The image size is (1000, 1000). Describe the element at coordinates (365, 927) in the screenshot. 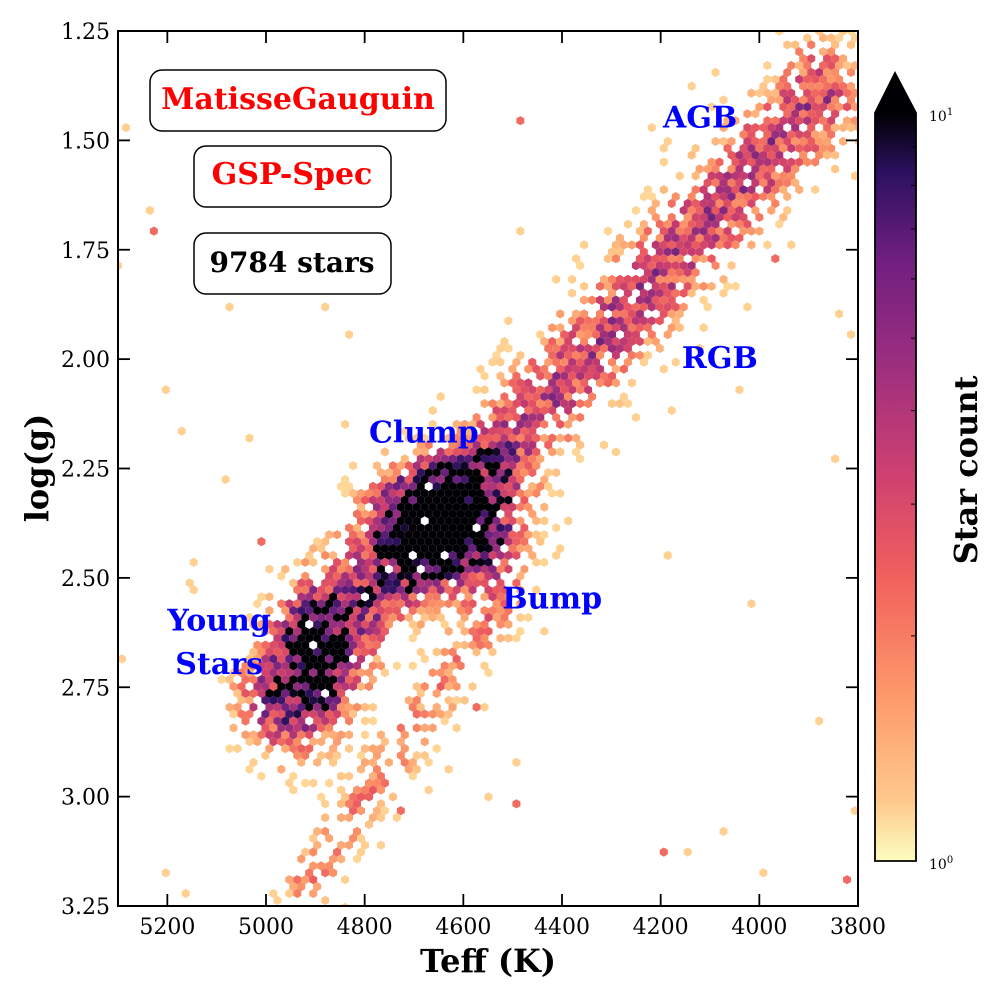

I see `x-tick-label: 4800` at that location.